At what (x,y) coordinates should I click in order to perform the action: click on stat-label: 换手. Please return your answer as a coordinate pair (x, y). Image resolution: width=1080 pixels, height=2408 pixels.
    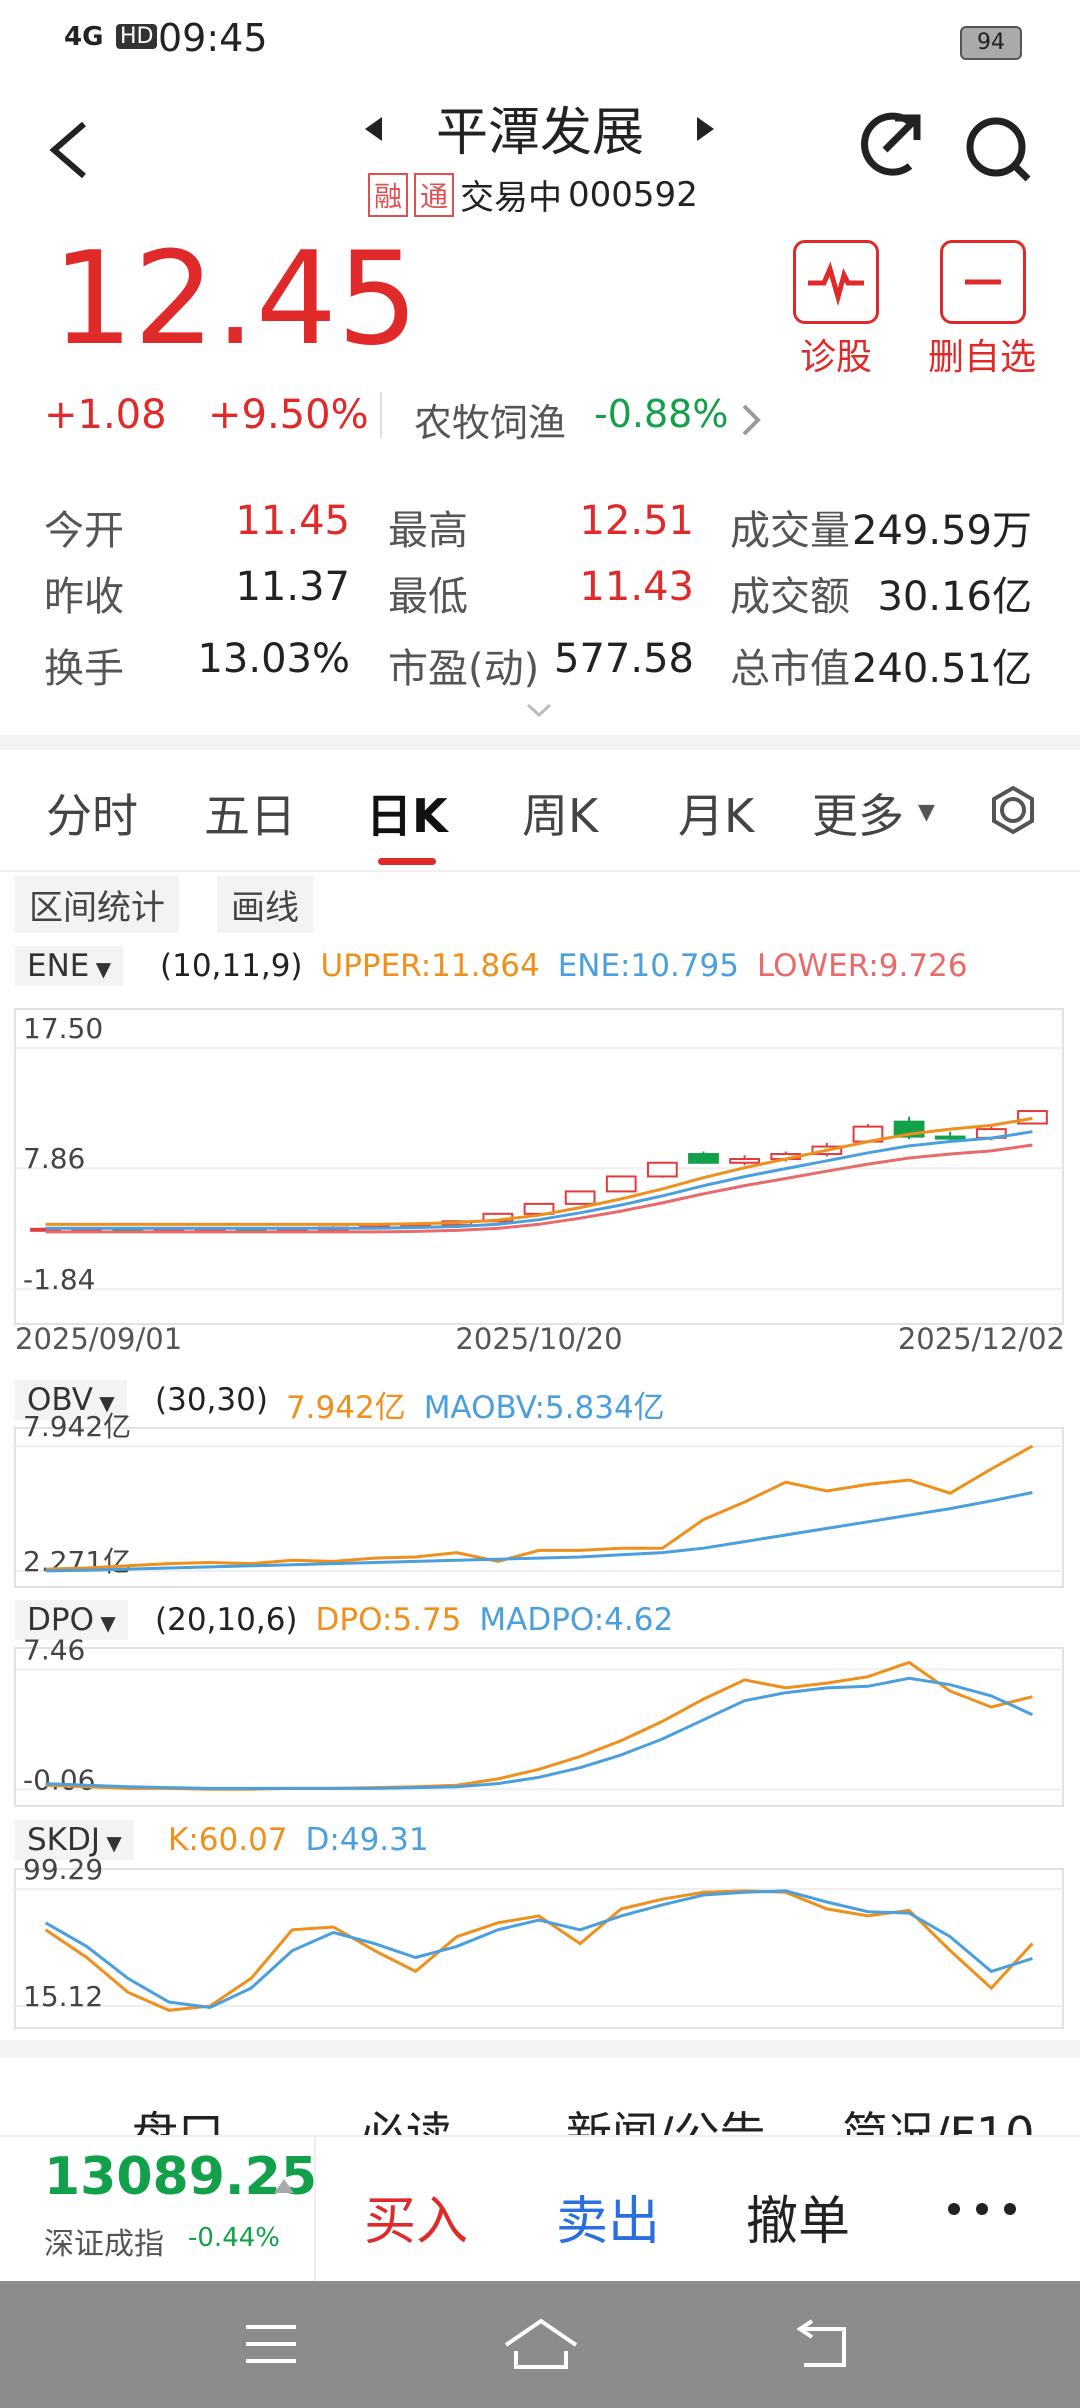
    Looking at the image, I should click on (84, 669).